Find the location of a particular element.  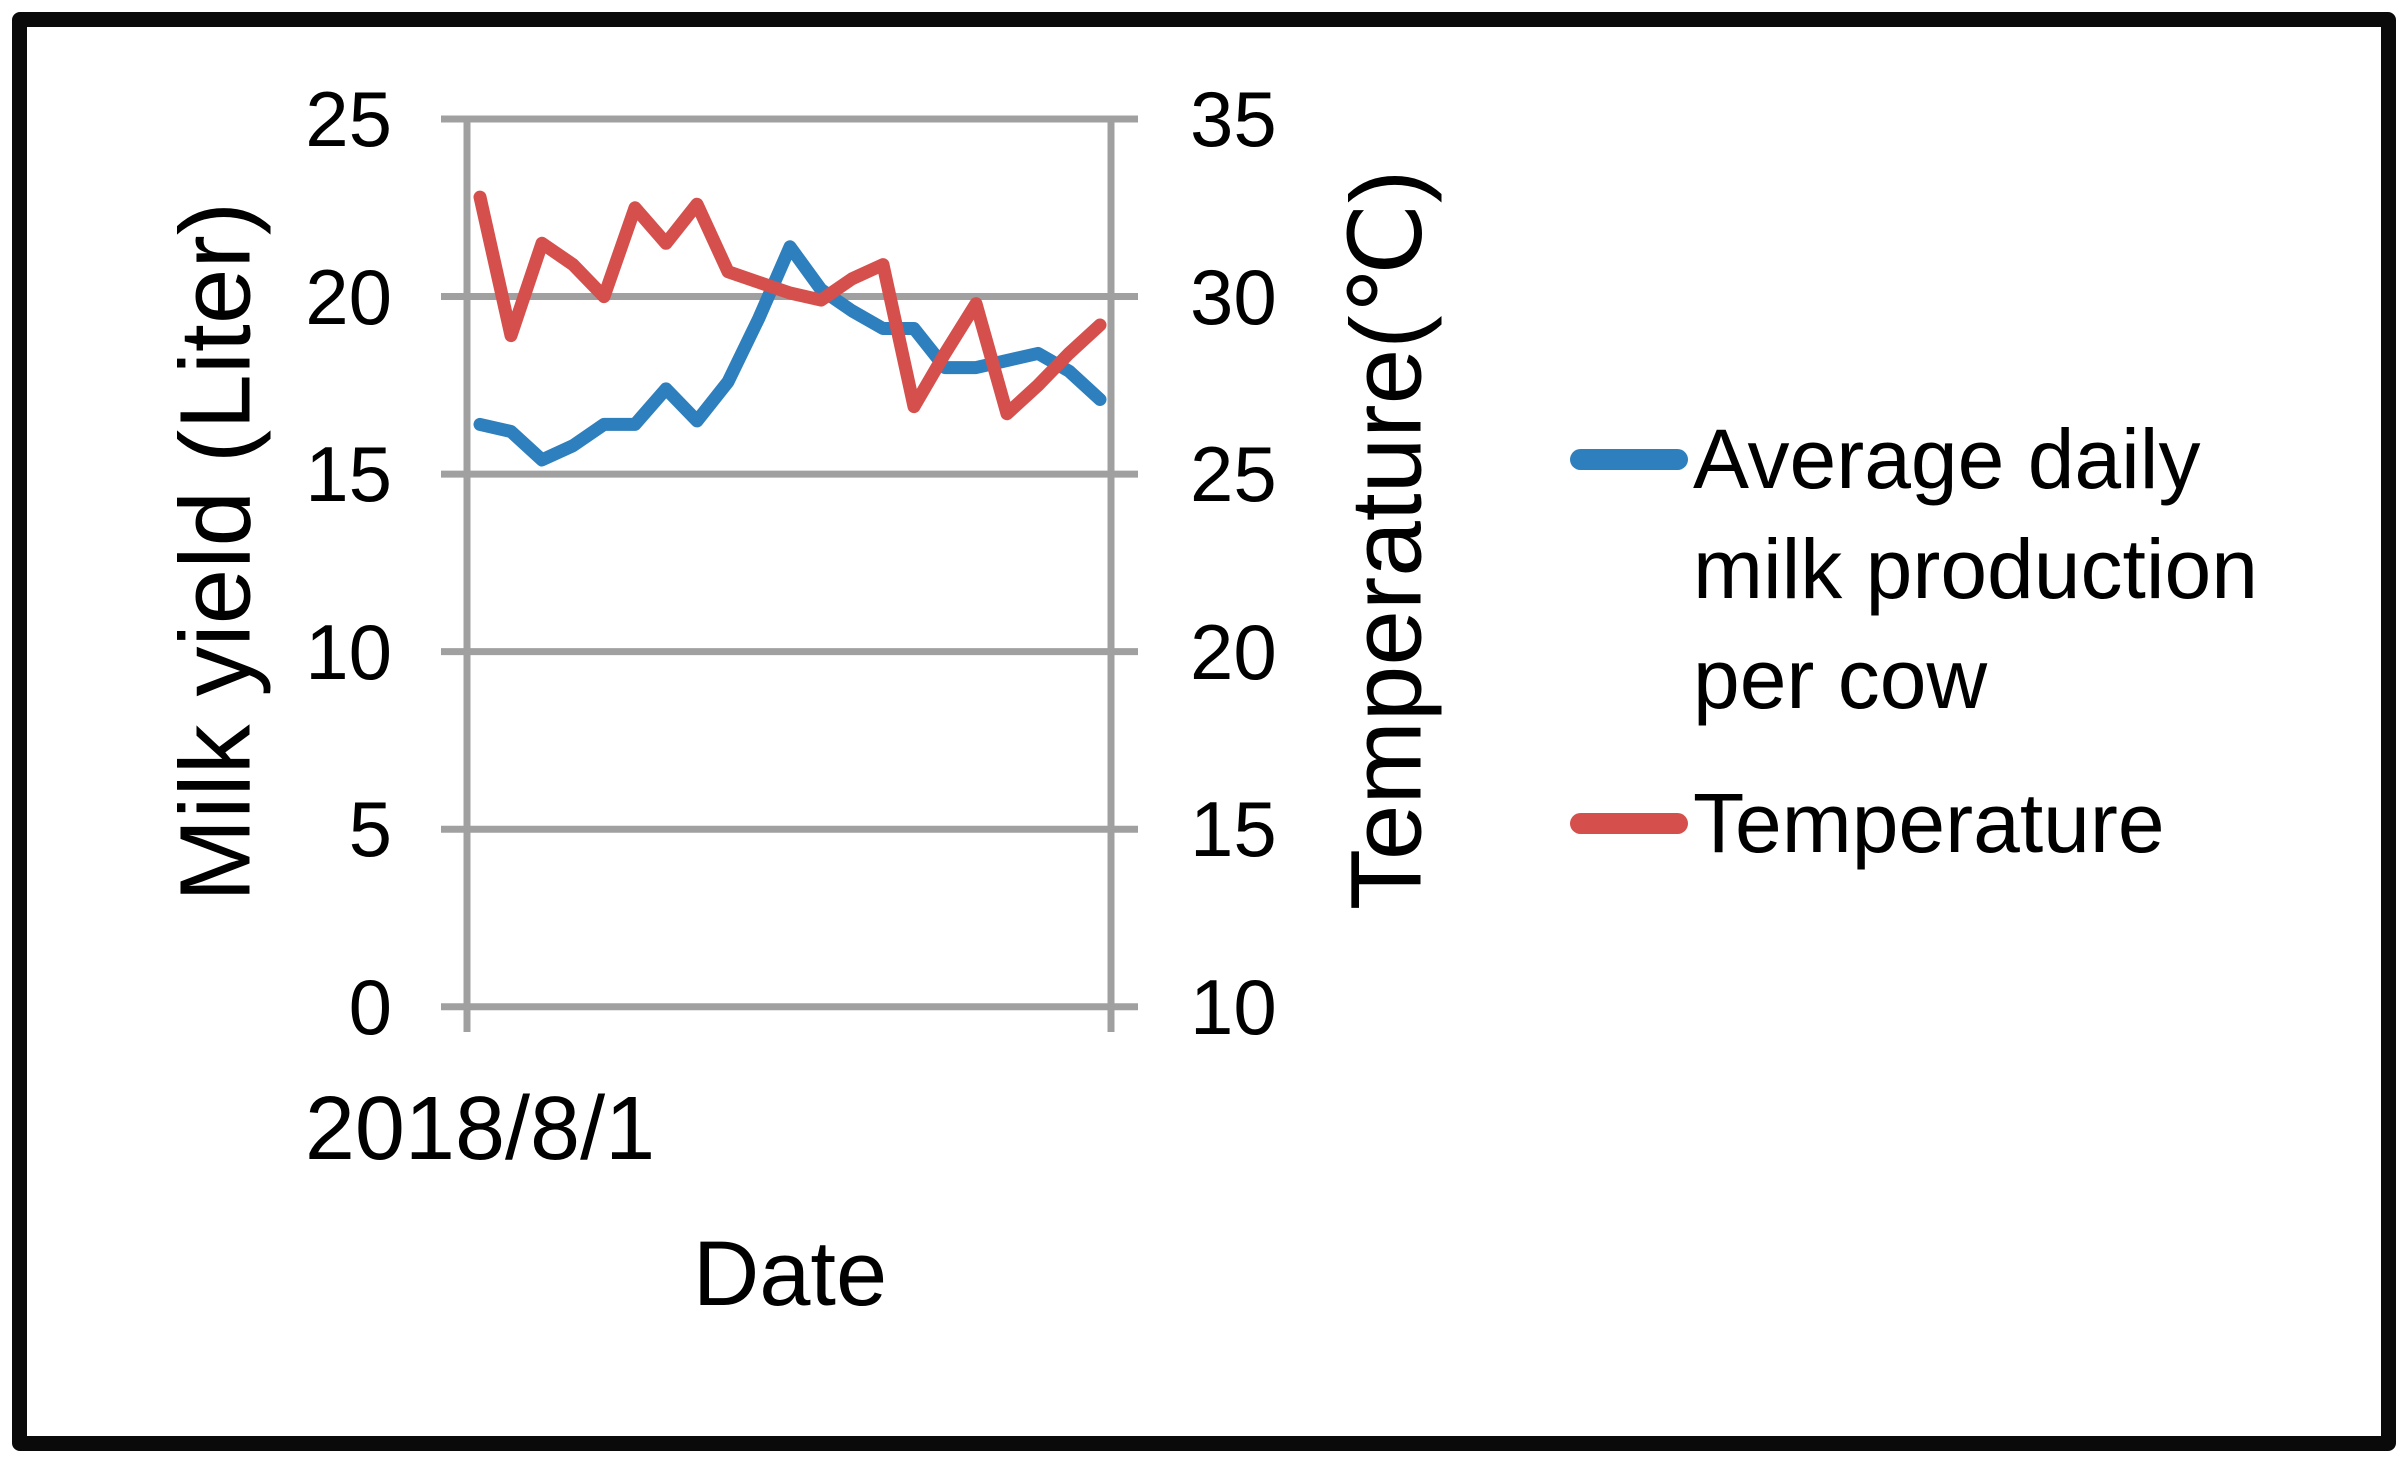

legend-item-temperature: Temperature is located at coordinates (1989, 823).